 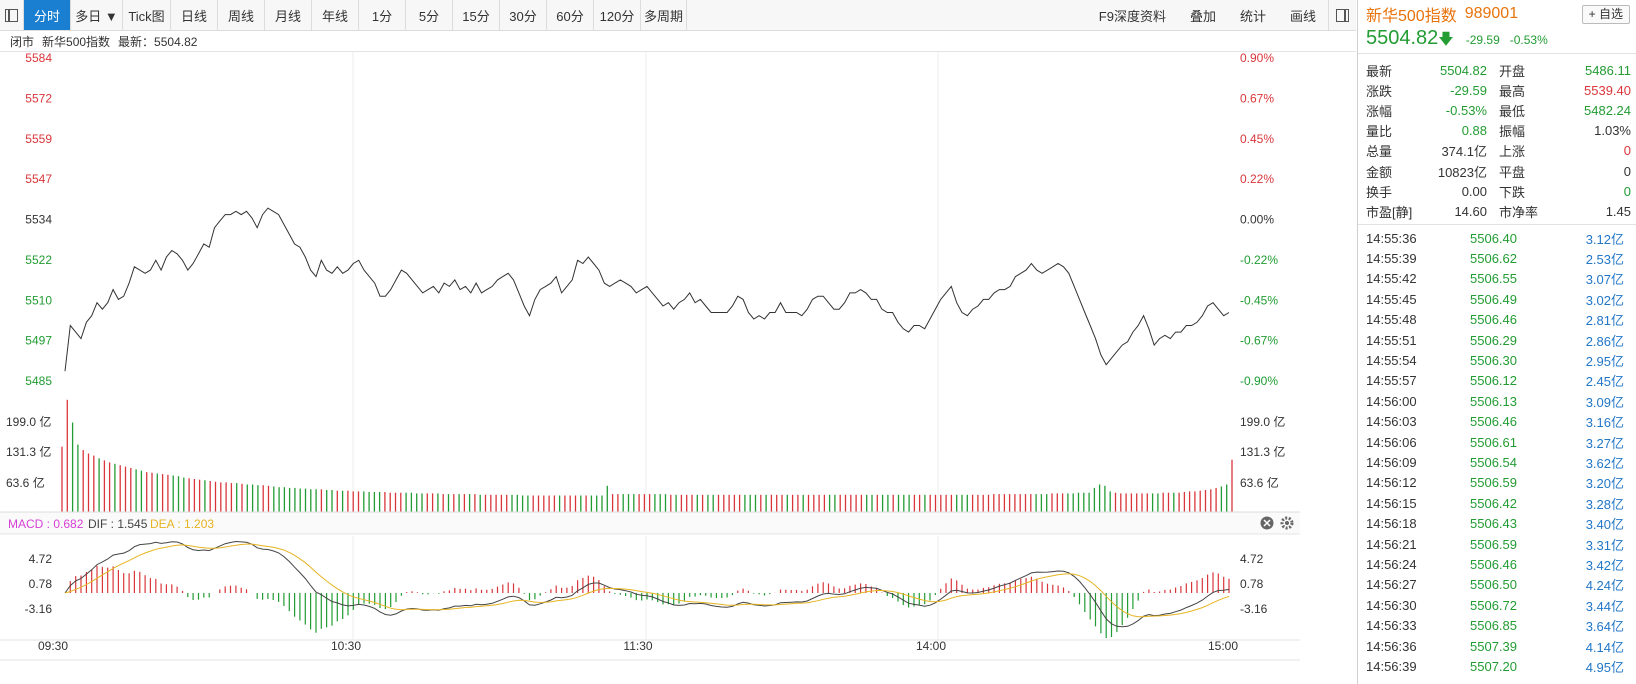 I want to click on tick-time: 14:55:36, so click(x=1391, y=238).